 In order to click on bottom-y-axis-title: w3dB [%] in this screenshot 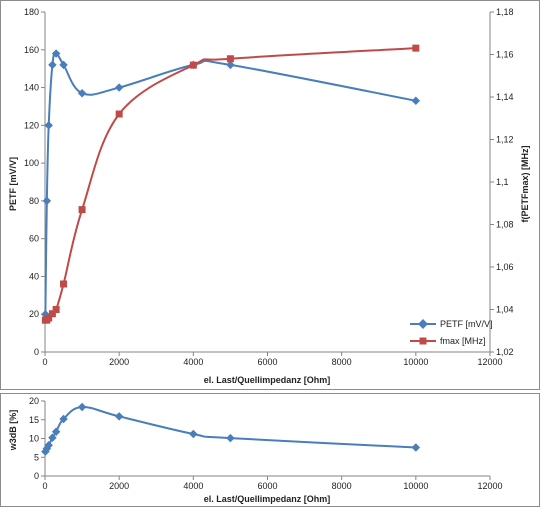, I will do `click(13, 431)`.